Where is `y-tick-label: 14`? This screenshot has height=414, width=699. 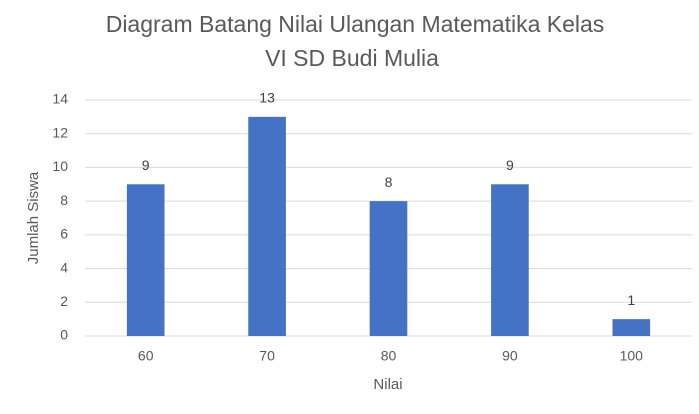
y-tick-label: 14 is located at coordinates (60, 99).